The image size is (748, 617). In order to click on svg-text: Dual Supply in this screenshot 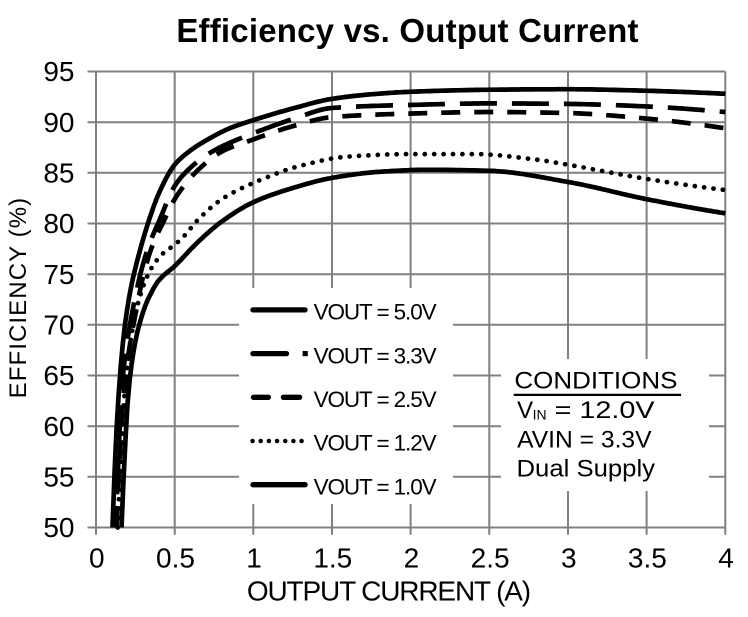, I will do `click(586, 469)`.